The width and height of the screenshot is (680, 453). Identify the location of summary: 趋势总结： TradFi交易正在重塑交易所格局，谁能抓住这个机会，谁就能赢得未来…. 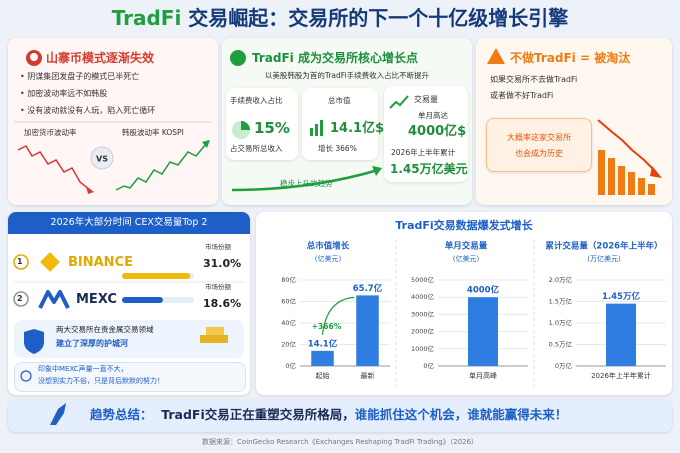
(329, 414).